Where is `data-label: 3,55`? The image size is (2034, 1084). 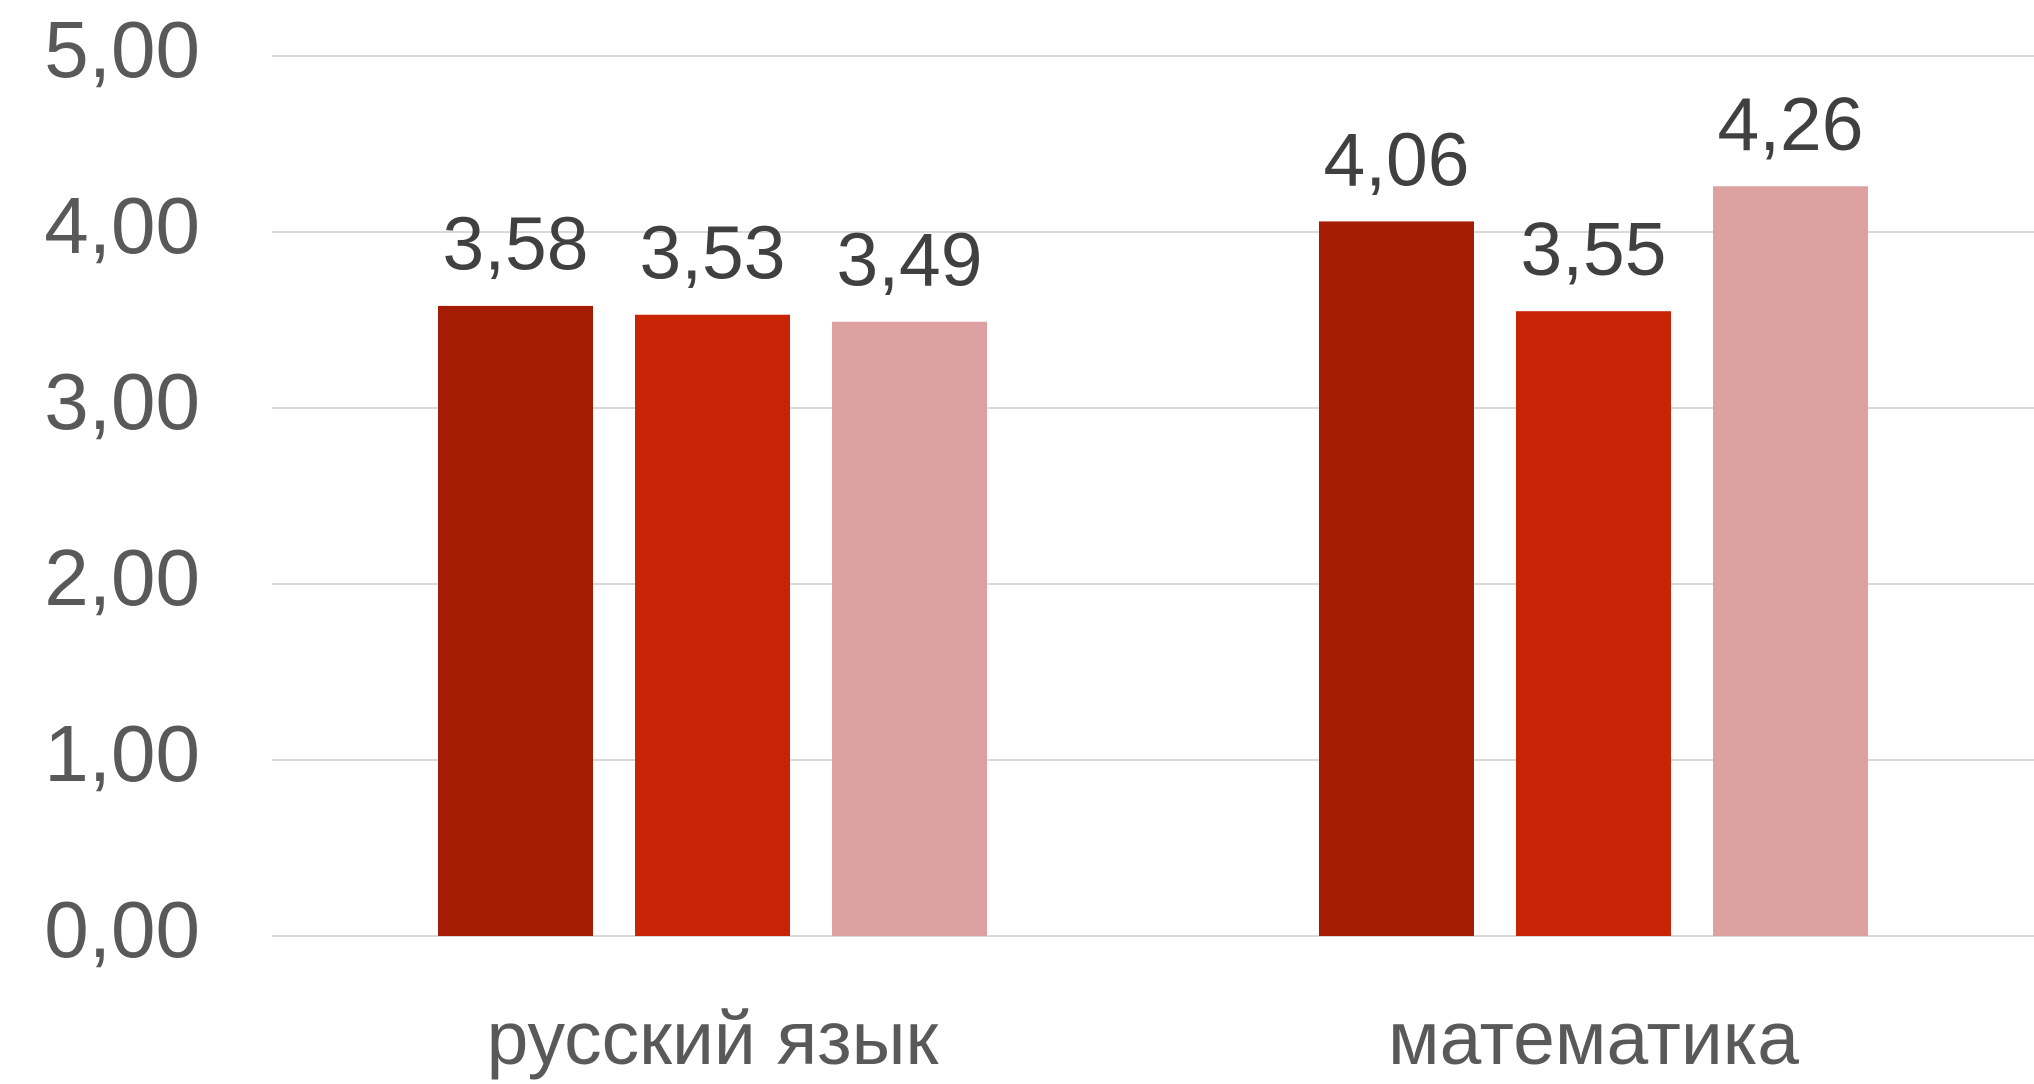
data-label: 3,55 is located at coordinates (1594, 249).